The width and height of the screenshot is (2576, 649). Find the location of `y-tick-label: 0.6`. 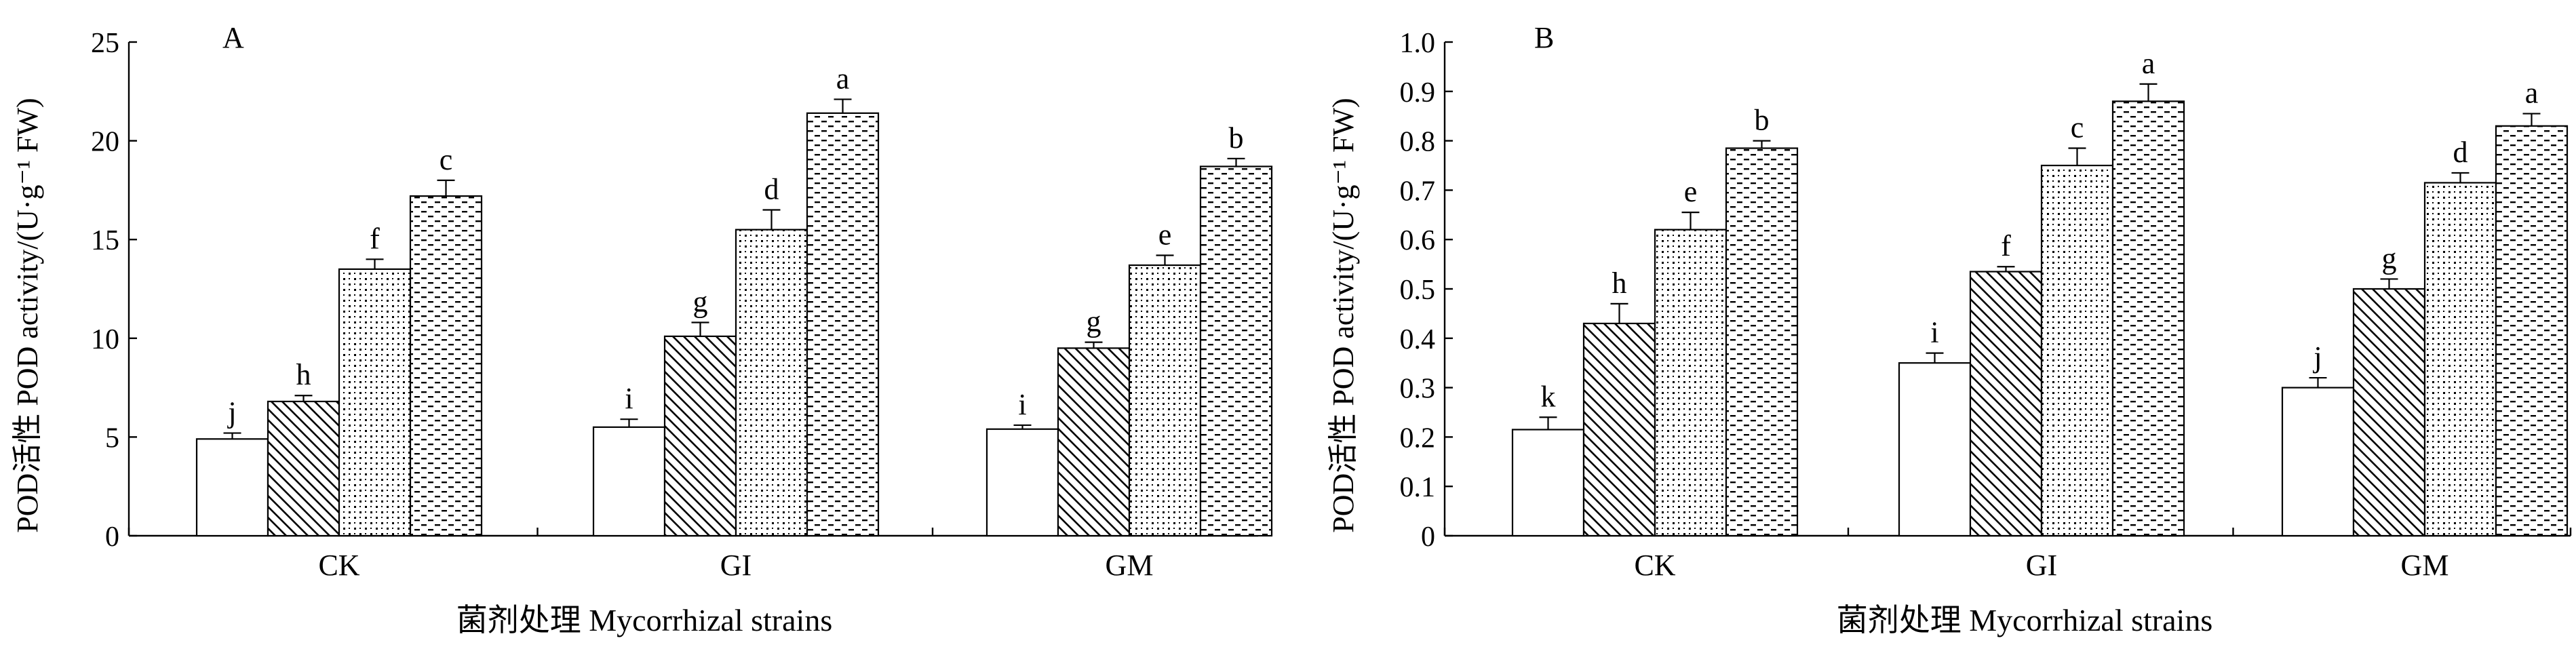

y-tick-label: 0.6 is located at coordinates (1418, 240).